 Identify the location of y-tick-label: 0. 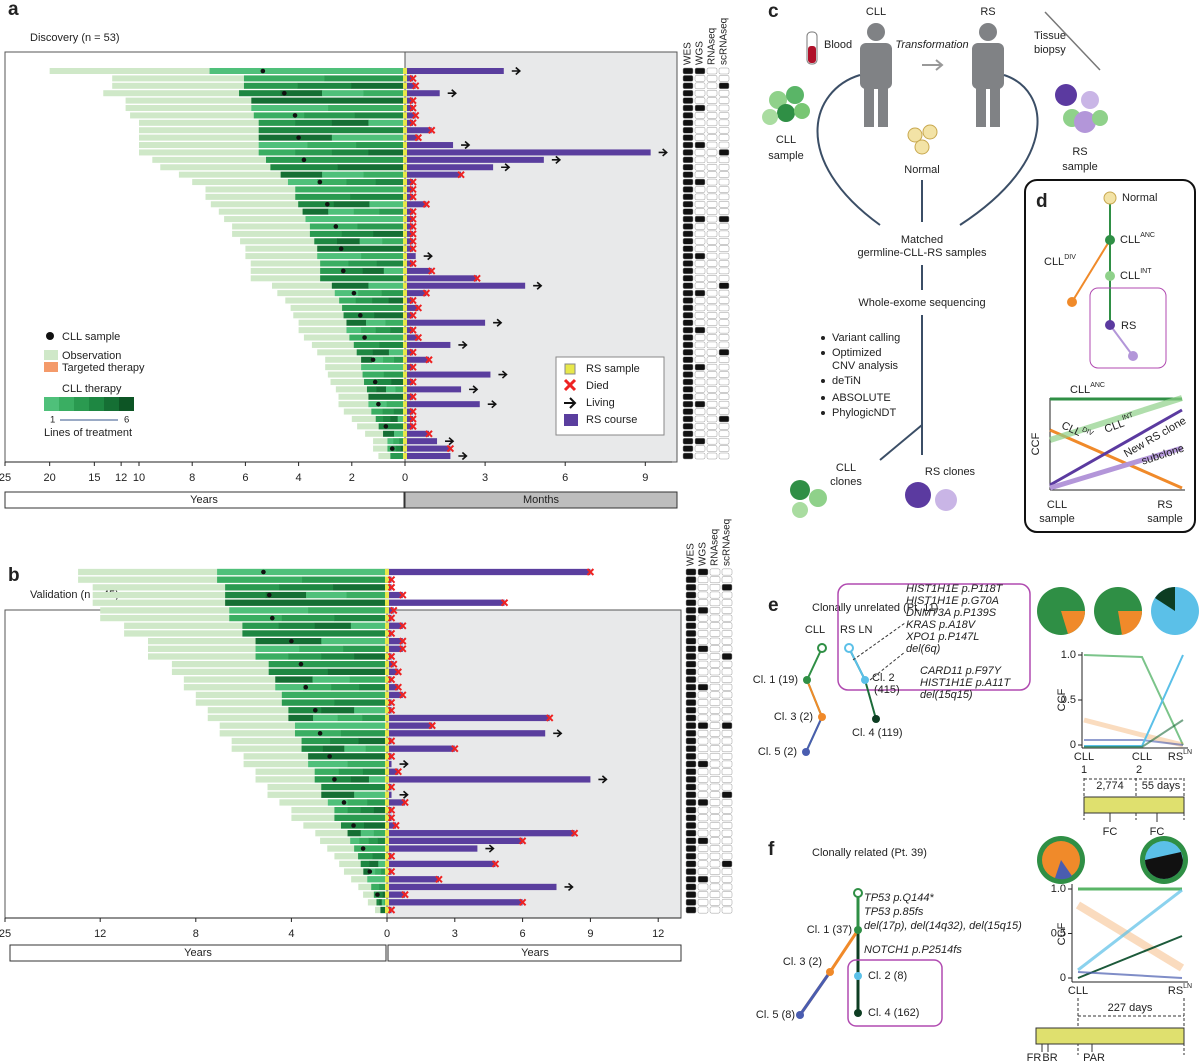
(1073, 745).